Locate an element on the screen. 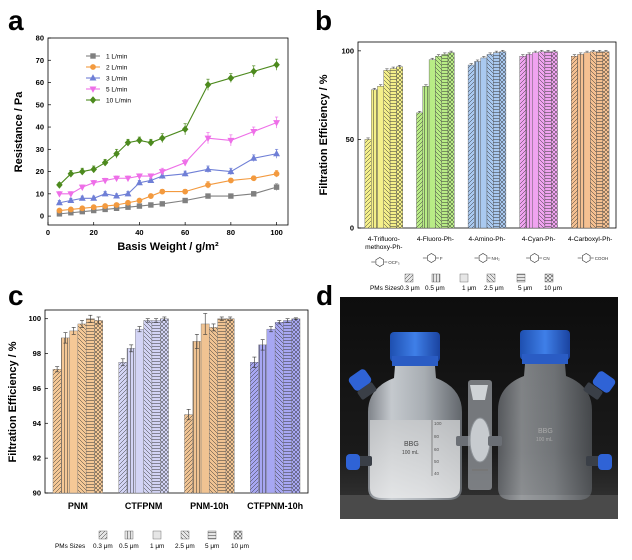  panel-c-ytick-label: 90 is located at coordinates (37, 493).